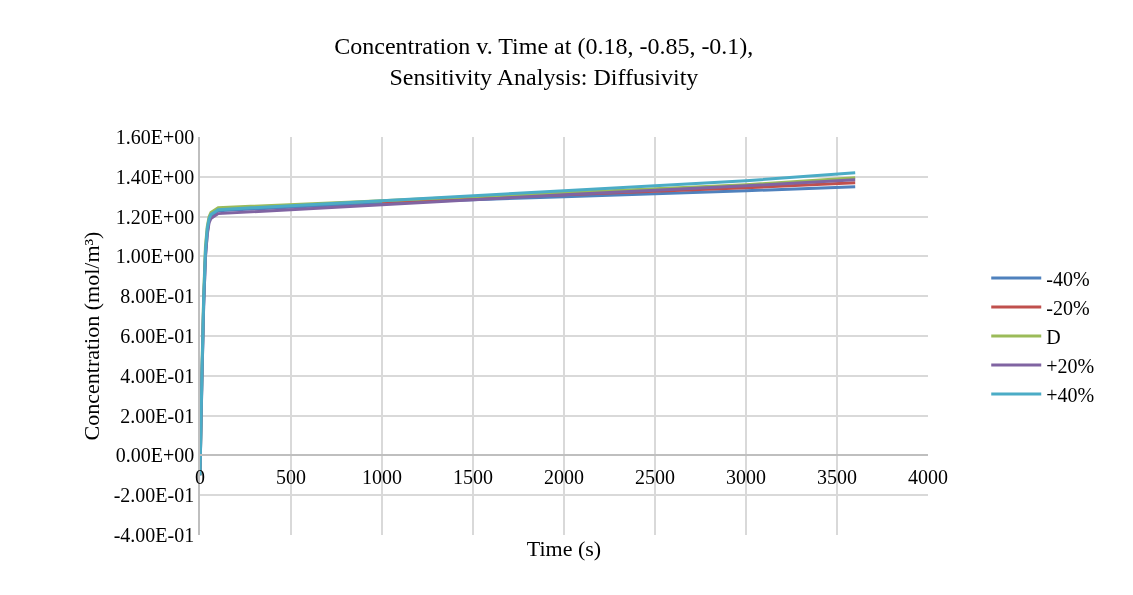 This screenshot has width=1133, height=595. Describe the element at coordinates (91, 336) in the screenshot. I see `y-axis-title: Concentration (mol/m³)` at that location.